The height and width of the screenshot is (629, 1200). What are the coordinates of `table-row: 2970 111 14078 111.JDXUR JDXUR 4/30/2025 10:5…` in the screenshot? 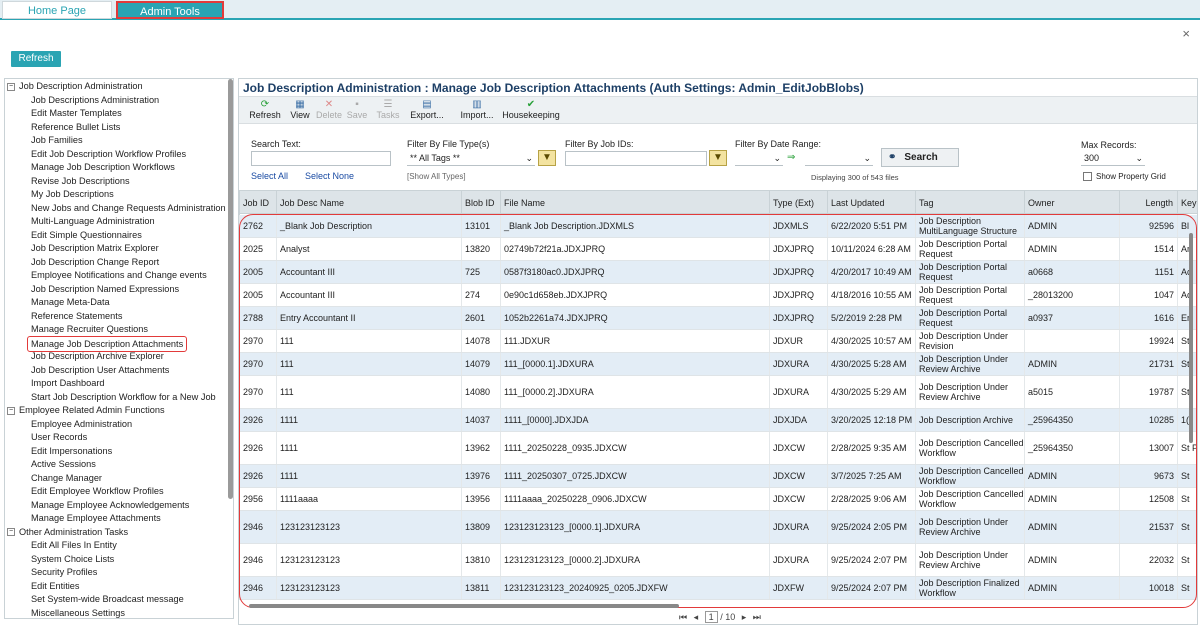 It's located at (718, 341).